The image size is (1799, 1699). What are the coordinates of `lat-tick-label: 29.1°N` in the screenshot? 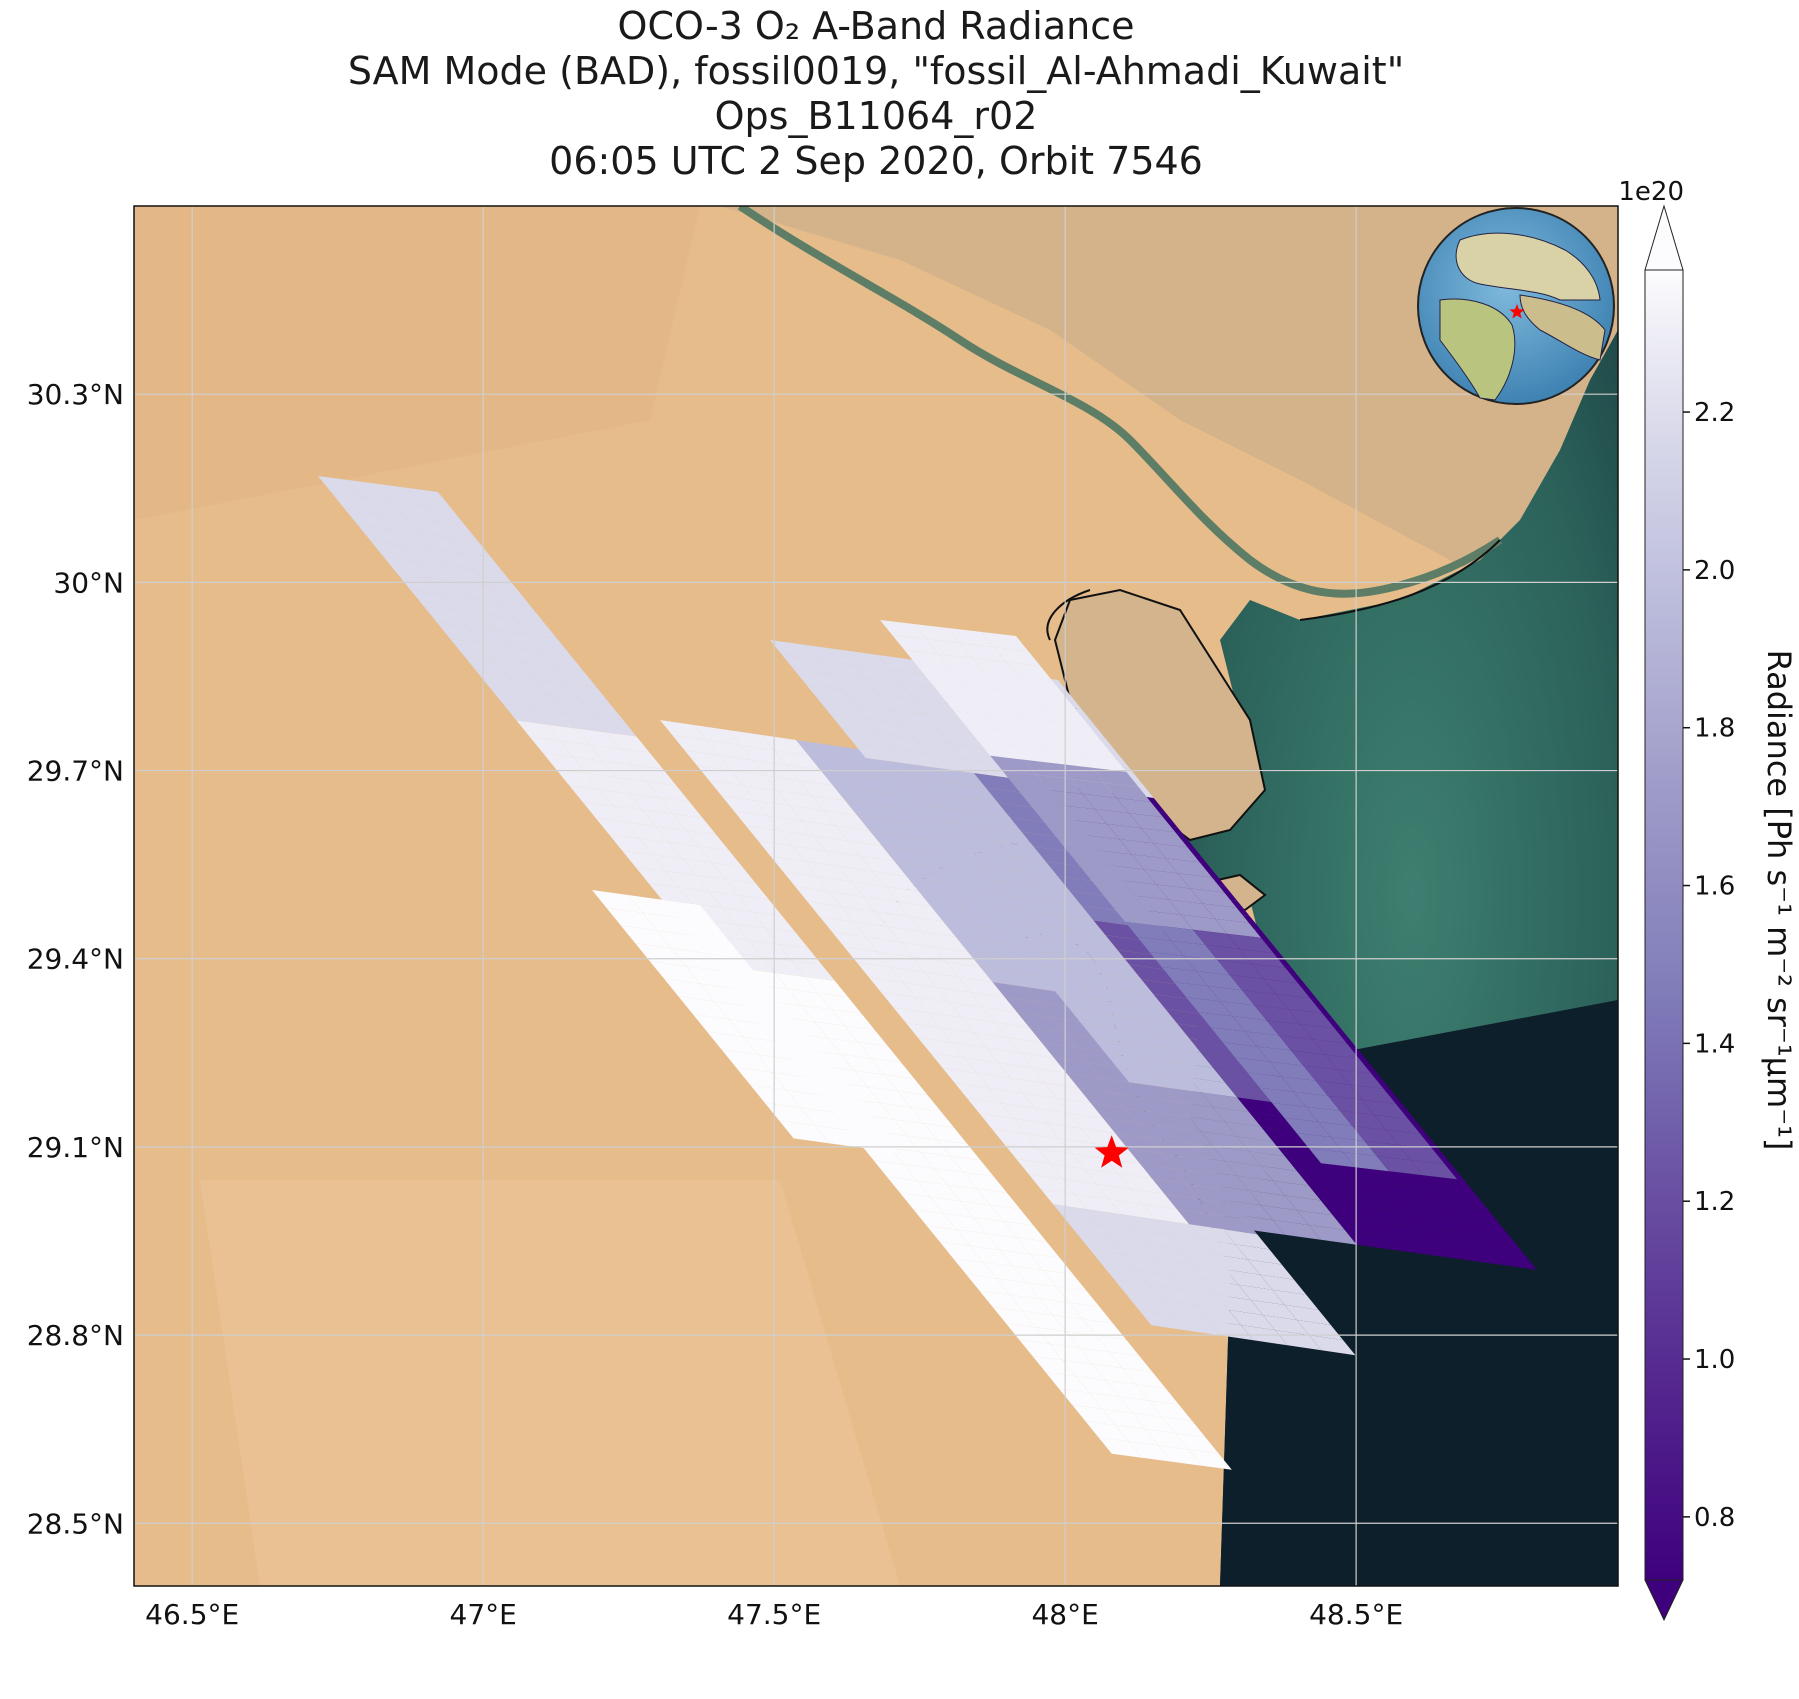 It's located at (75, 1147).